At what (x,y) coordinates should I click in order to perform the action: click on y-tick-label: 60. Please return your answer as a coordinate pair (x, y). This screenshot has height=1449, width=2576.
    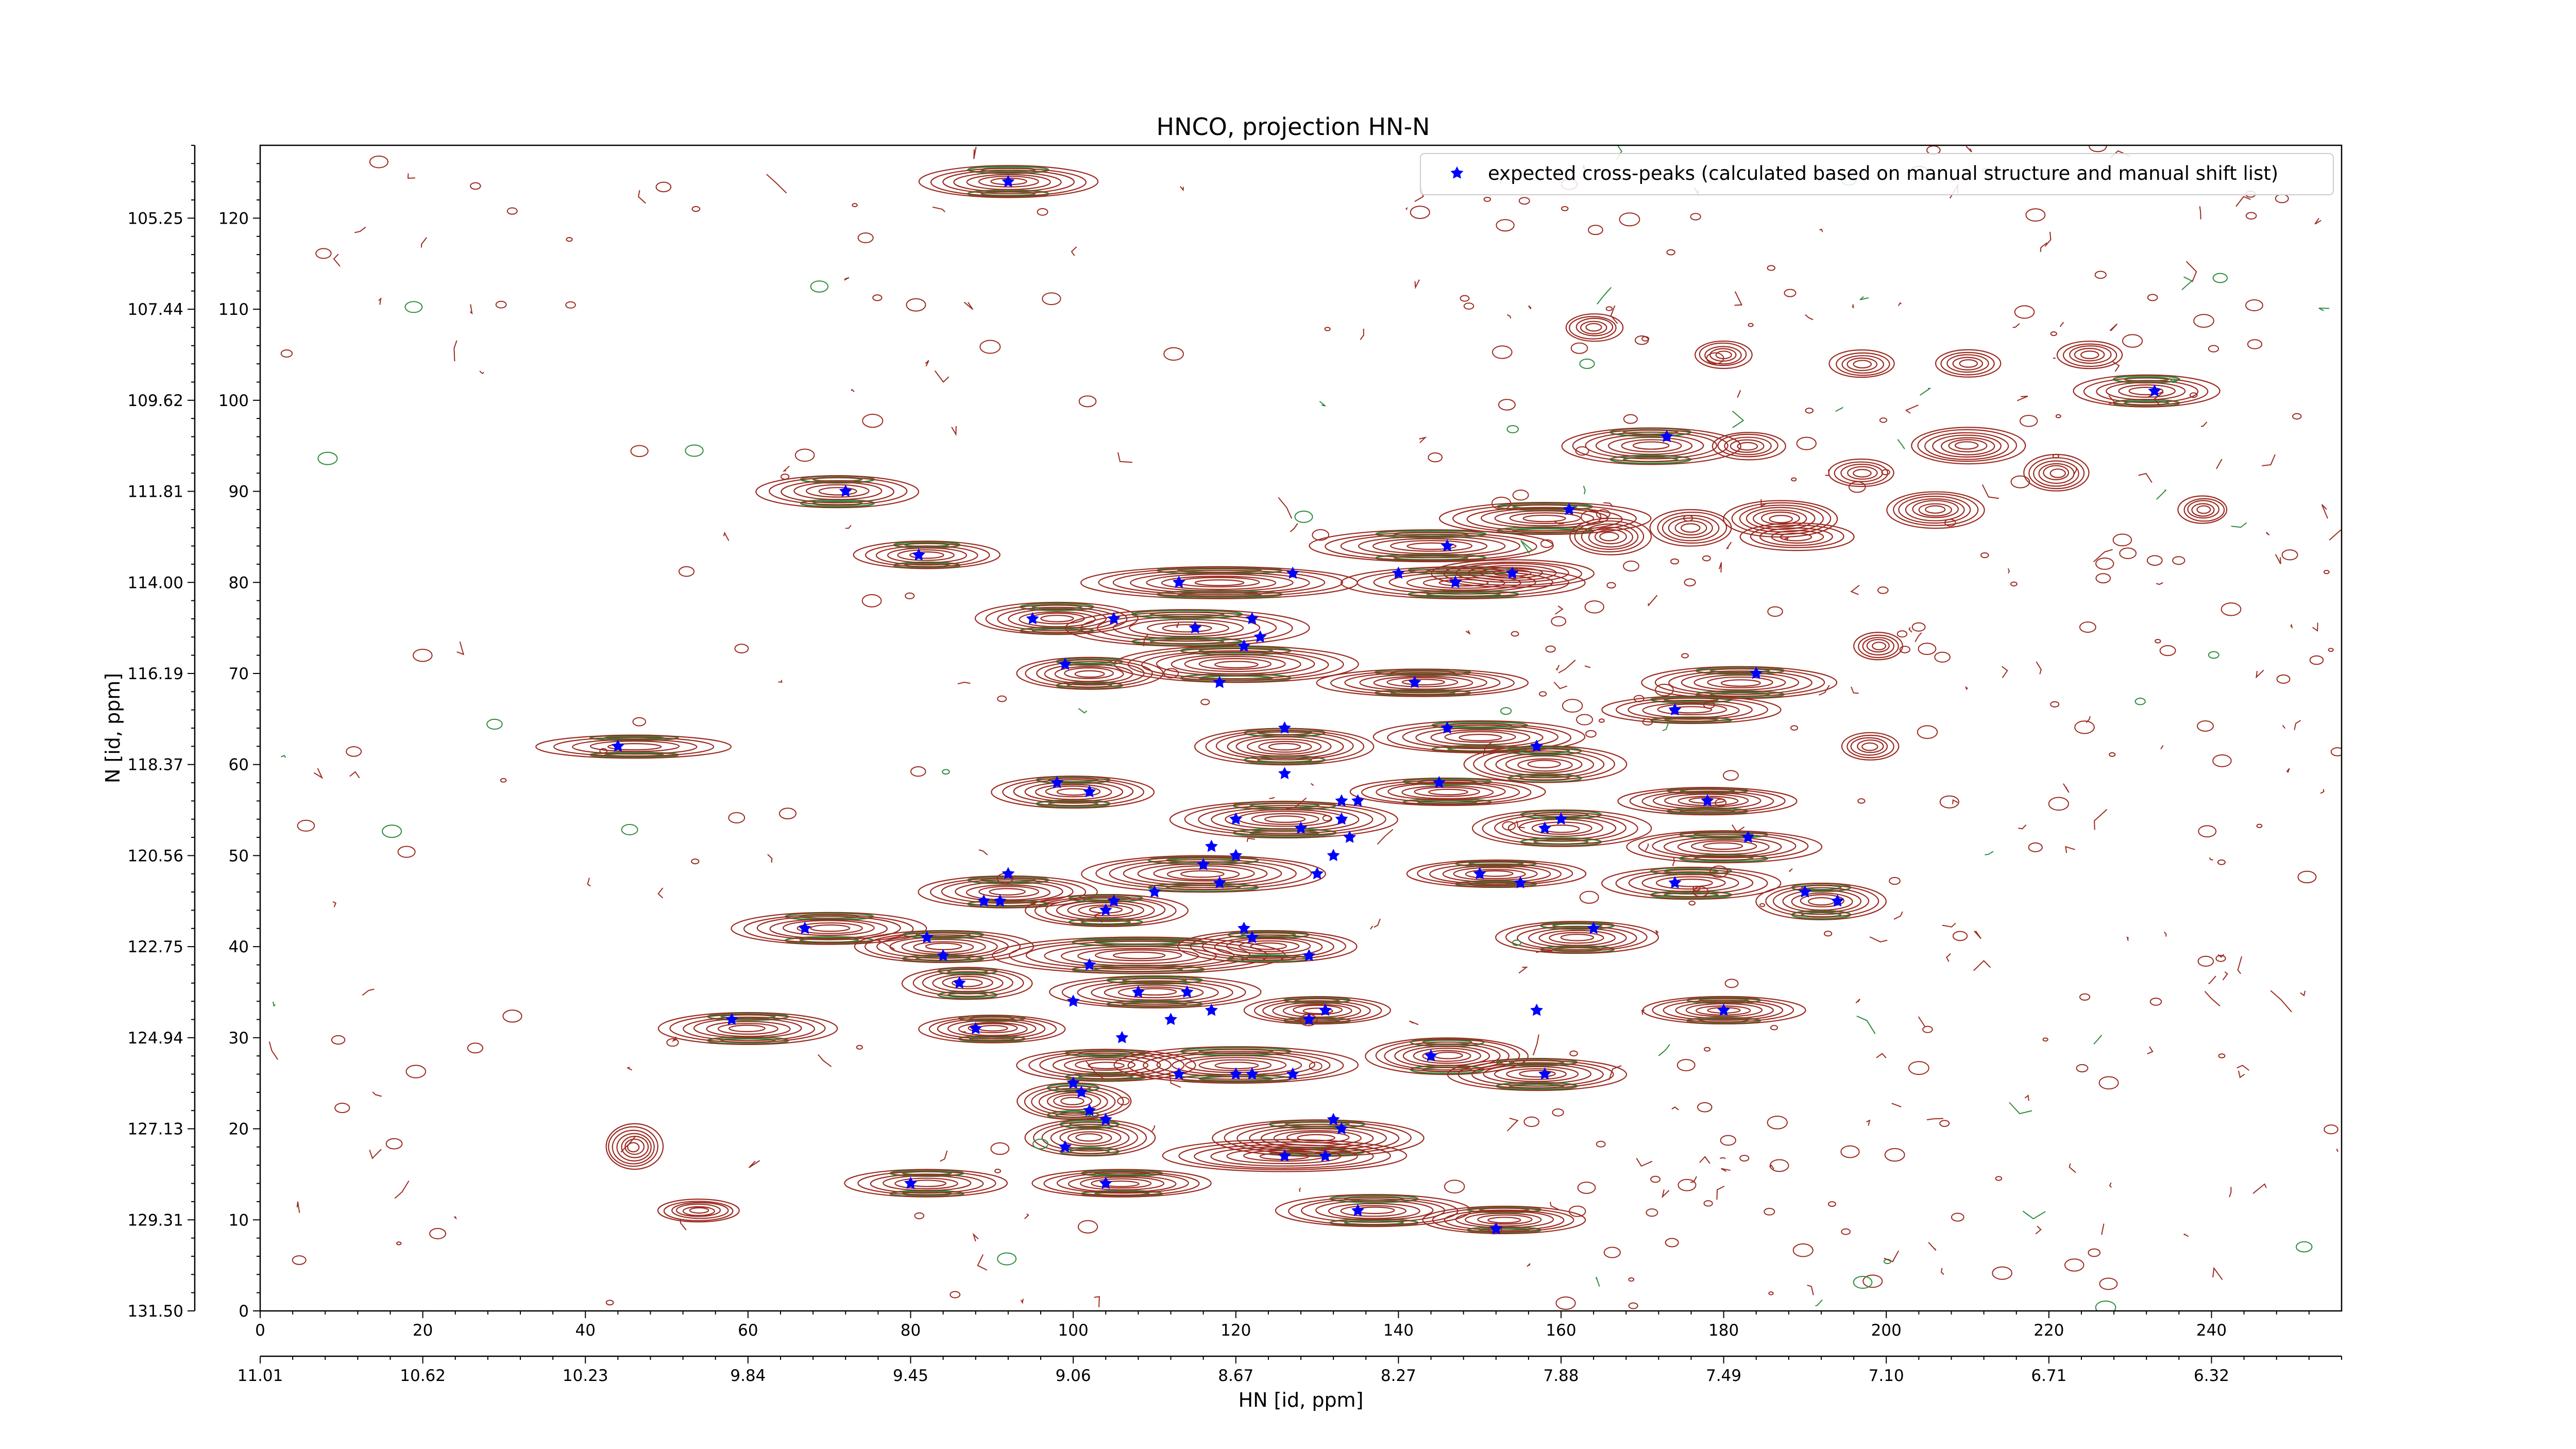
    Looking at the image, I should click on (239, 765).